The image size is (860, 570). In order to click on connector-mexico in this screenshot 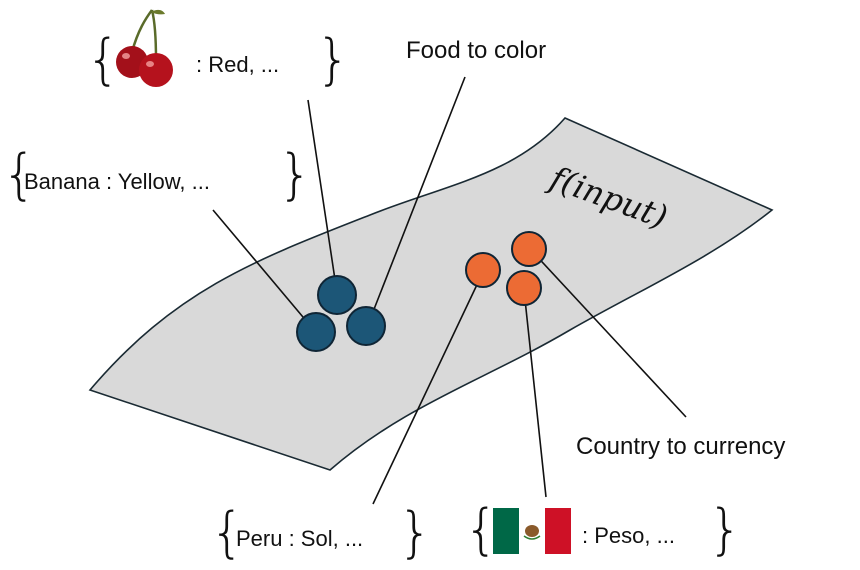, I will do `click(535, 393)`.